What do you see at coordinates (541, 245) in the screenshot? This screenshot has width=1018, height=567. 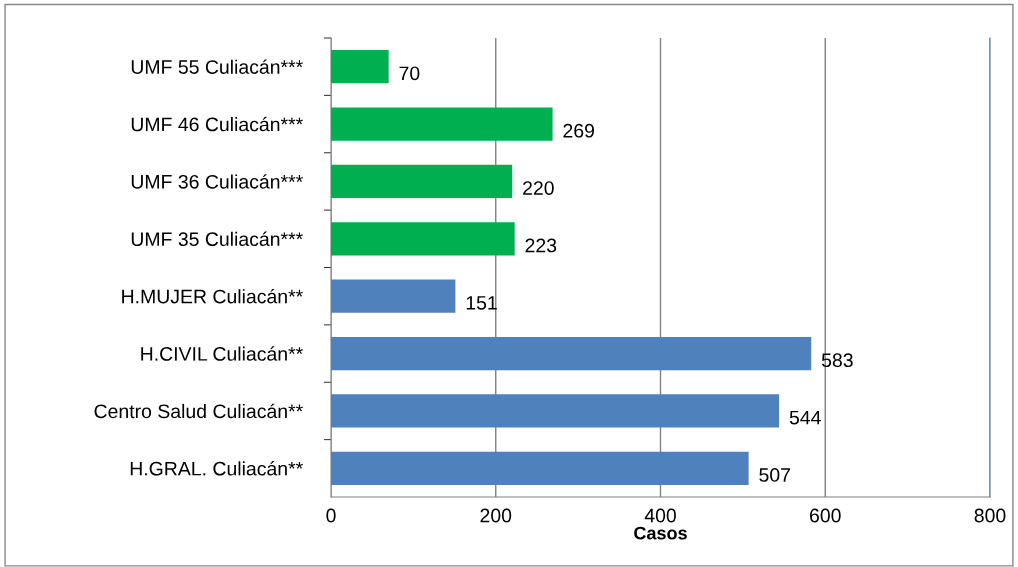 I see `data-label: 223` at bounding box center [541, 245].